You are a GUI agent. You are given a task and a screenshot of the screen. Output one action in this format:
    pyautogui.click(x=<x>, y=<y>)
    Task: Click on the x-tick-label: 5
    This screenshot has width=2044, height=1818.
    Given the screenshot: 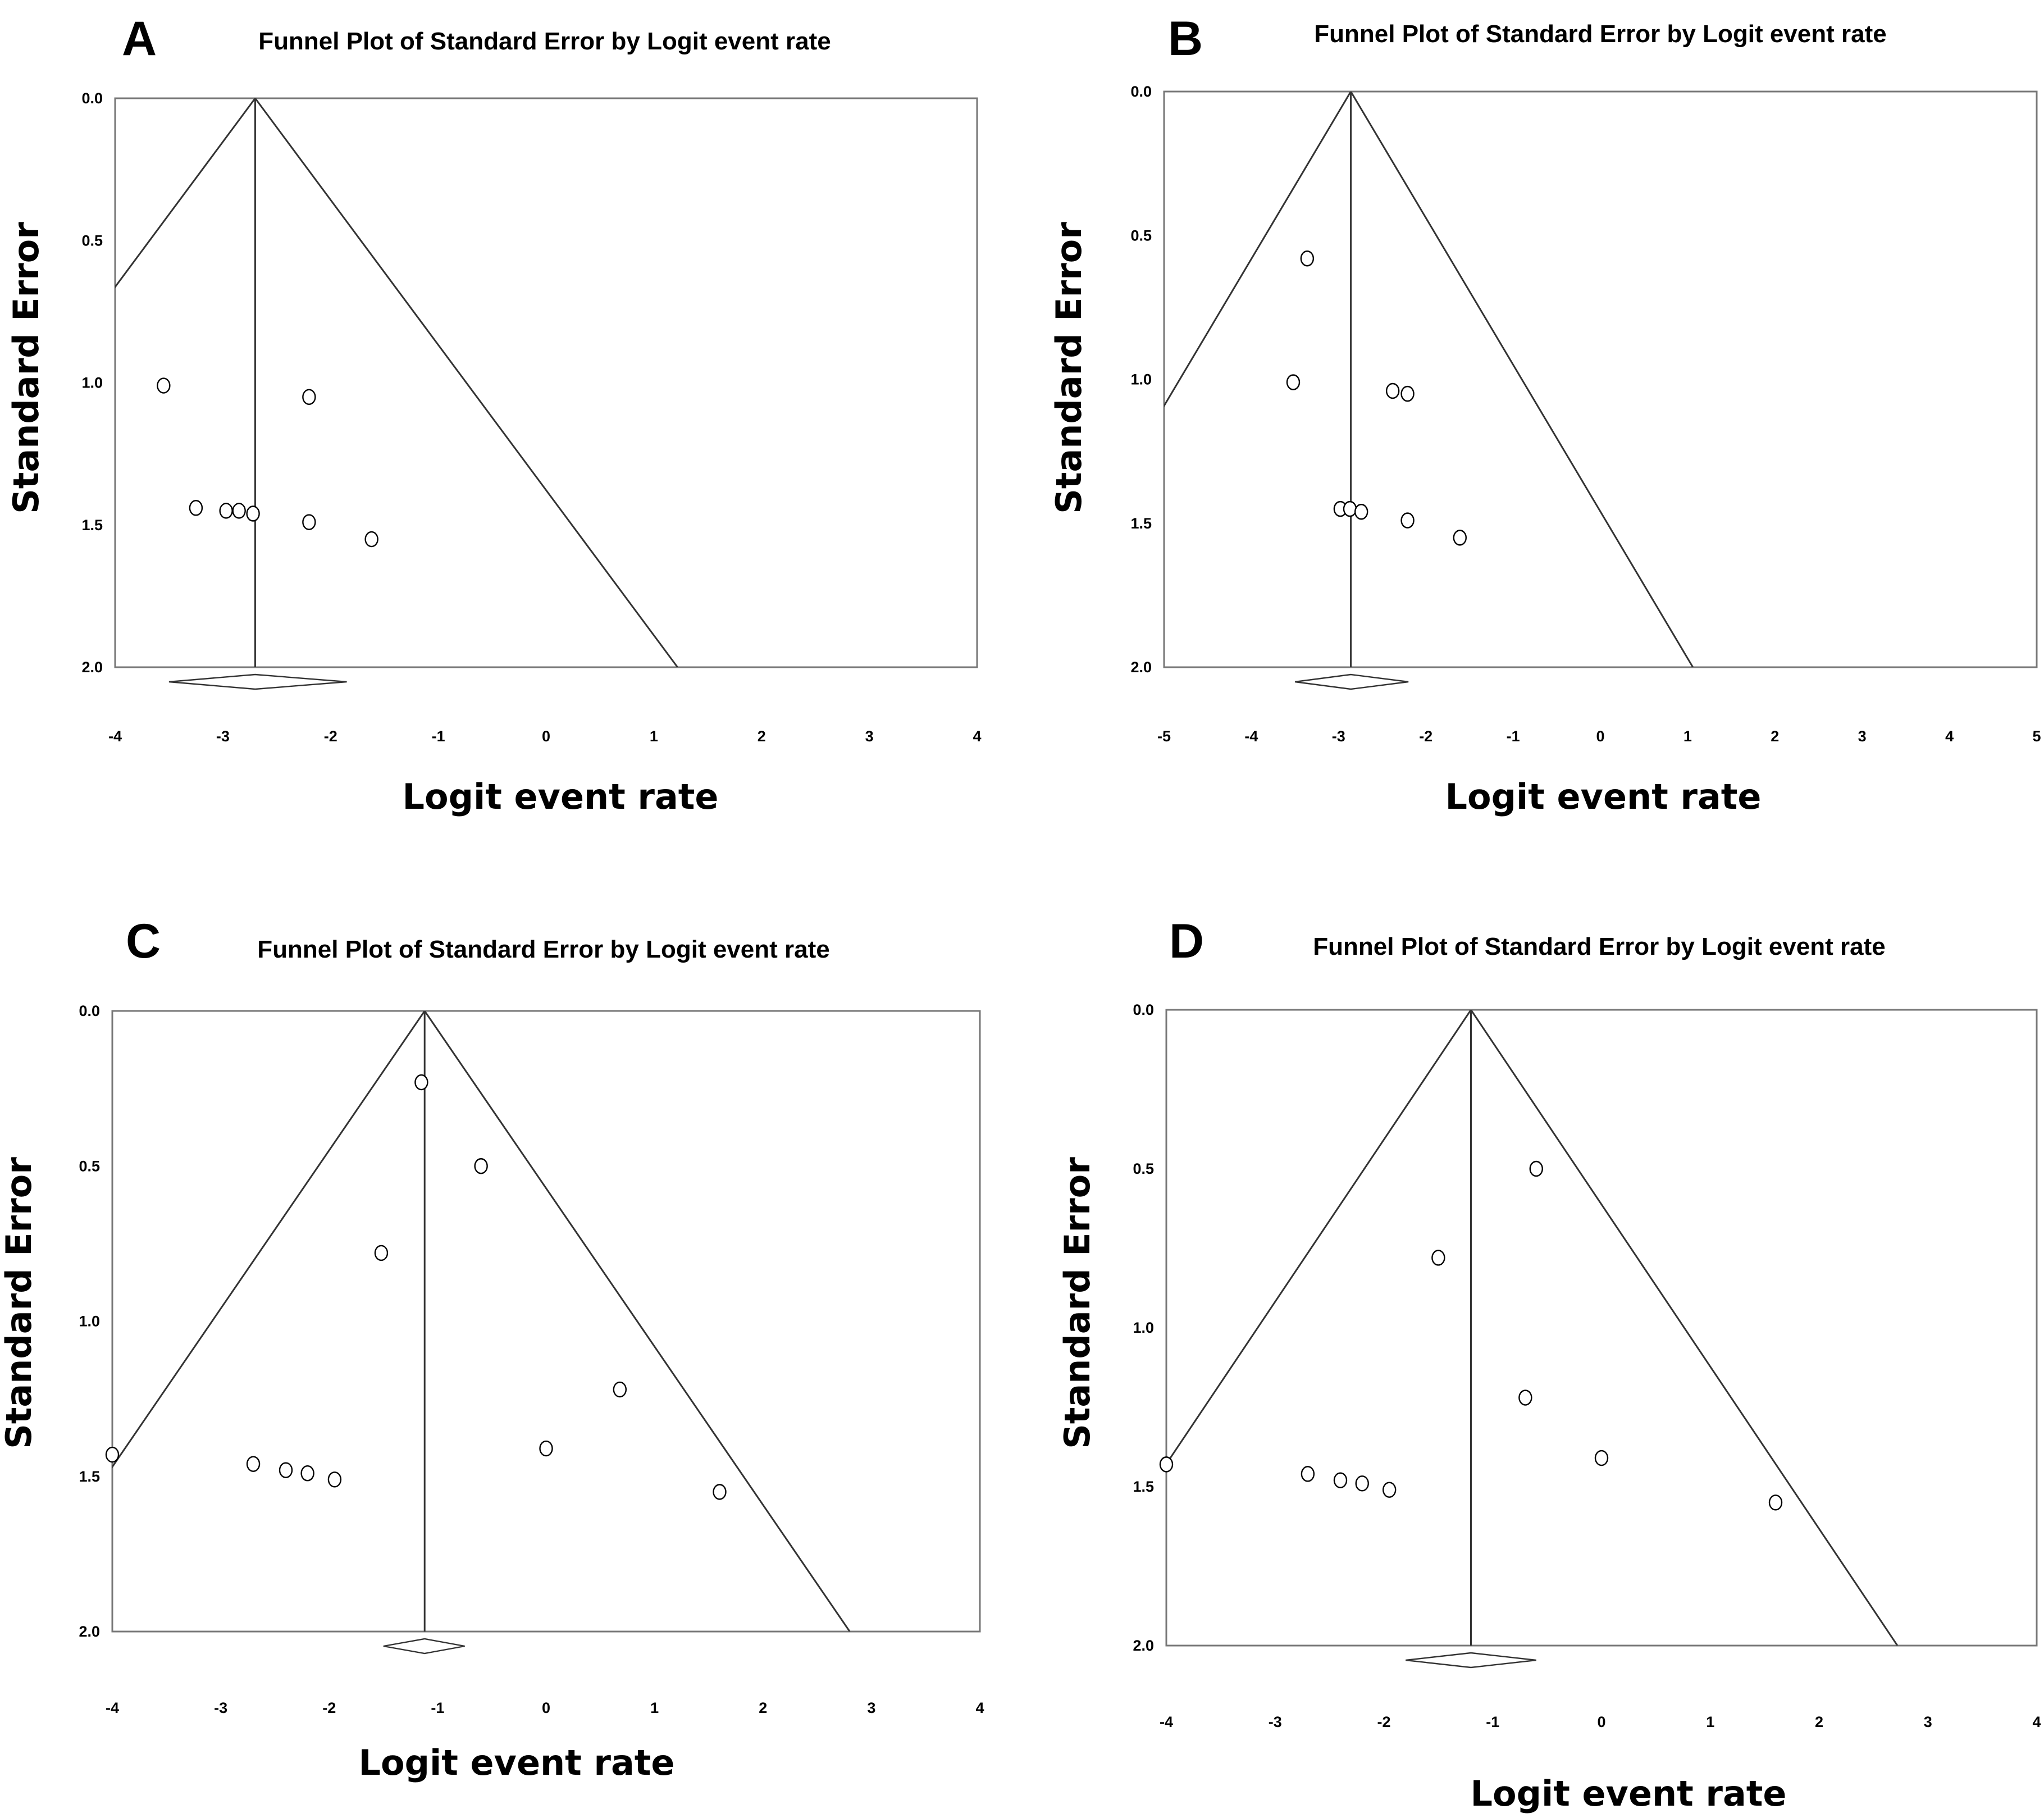 What is the action you would take?
    pyautogui.click(x=2037, y=736)
    